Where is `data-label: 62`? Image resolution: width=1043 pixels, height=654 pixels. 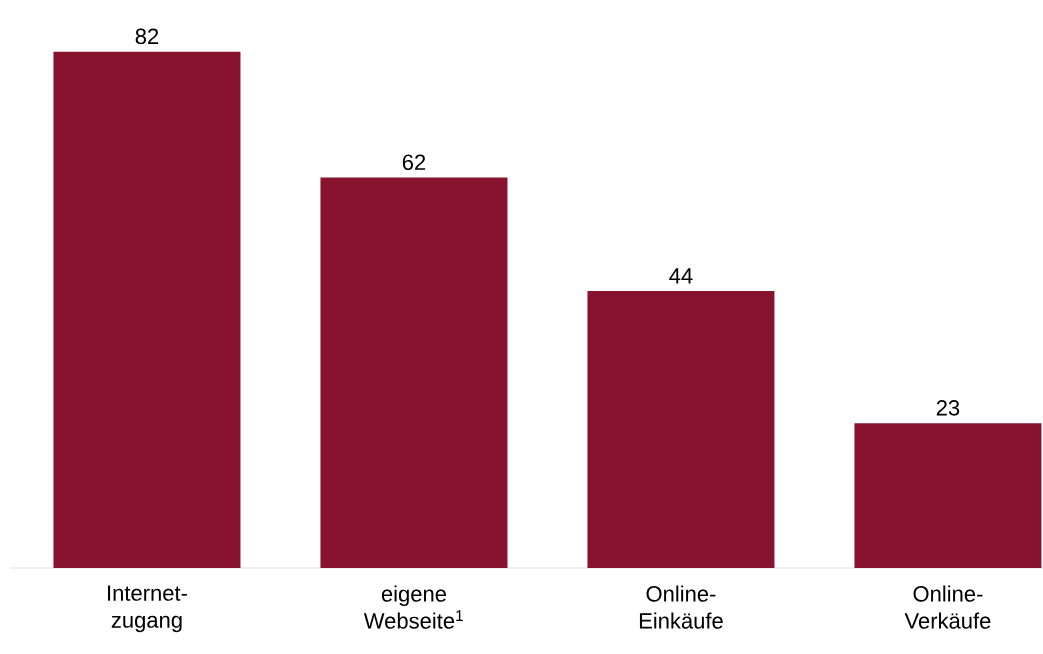 data-label: 62 is located at coordinates (414, 162).